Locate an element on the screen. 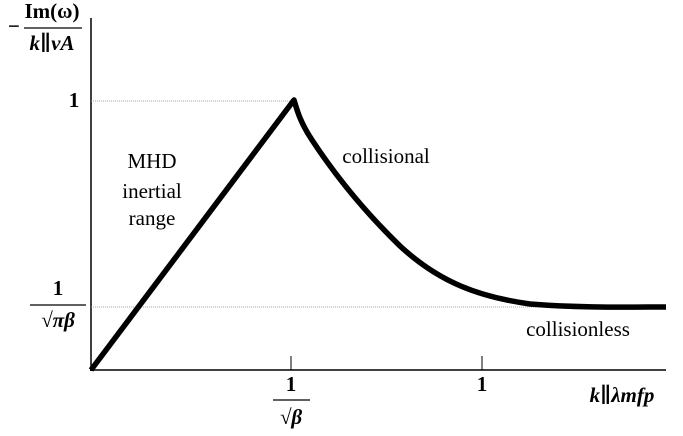  annotation: inertial is located at coordinates (152, 191).